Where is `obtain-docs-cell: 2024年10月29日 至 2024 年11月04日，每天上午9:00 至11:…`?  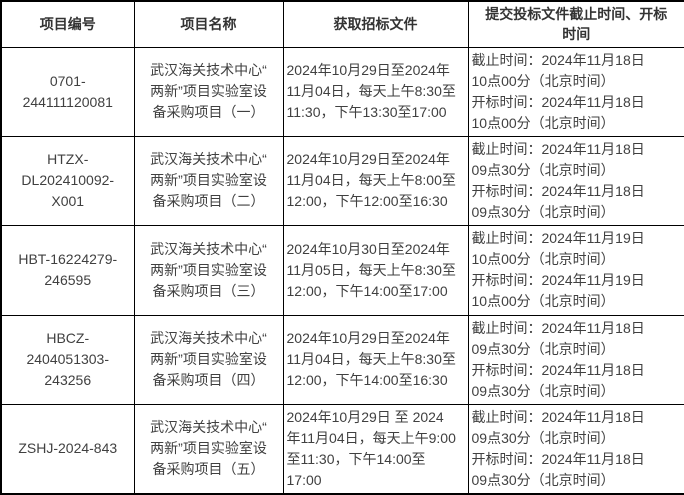 obtain-docs-cell: 2024年10月29日 至 2024 年11月04日，每天上午9:00 至11:… is located at coordinates (375, 449).